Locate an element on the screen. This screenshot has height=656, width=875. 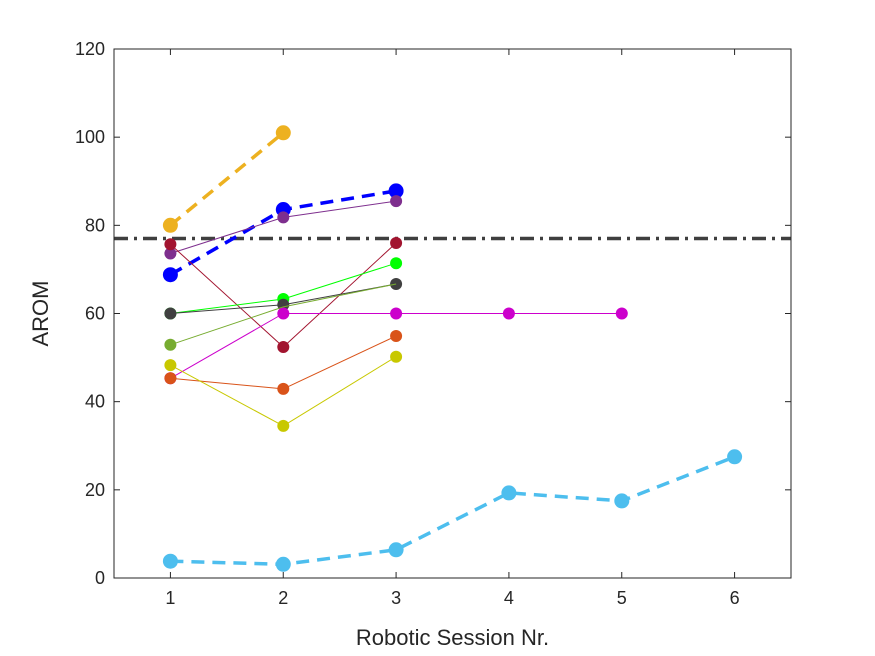
x-tick-label: 4 is located at coordinates (509, 598).